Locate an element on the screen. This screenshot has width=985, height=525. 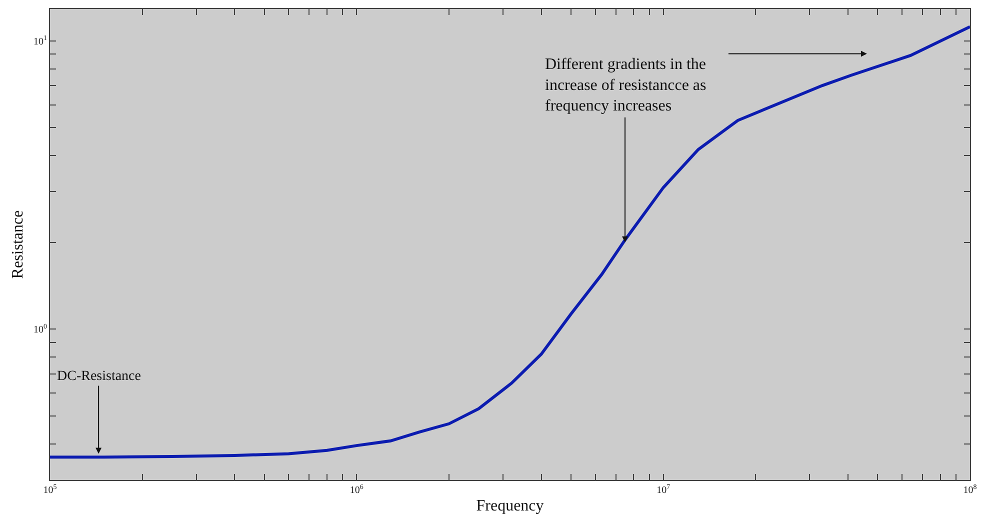
y-axis-title: Resistance is located at coordinates (17, 244).